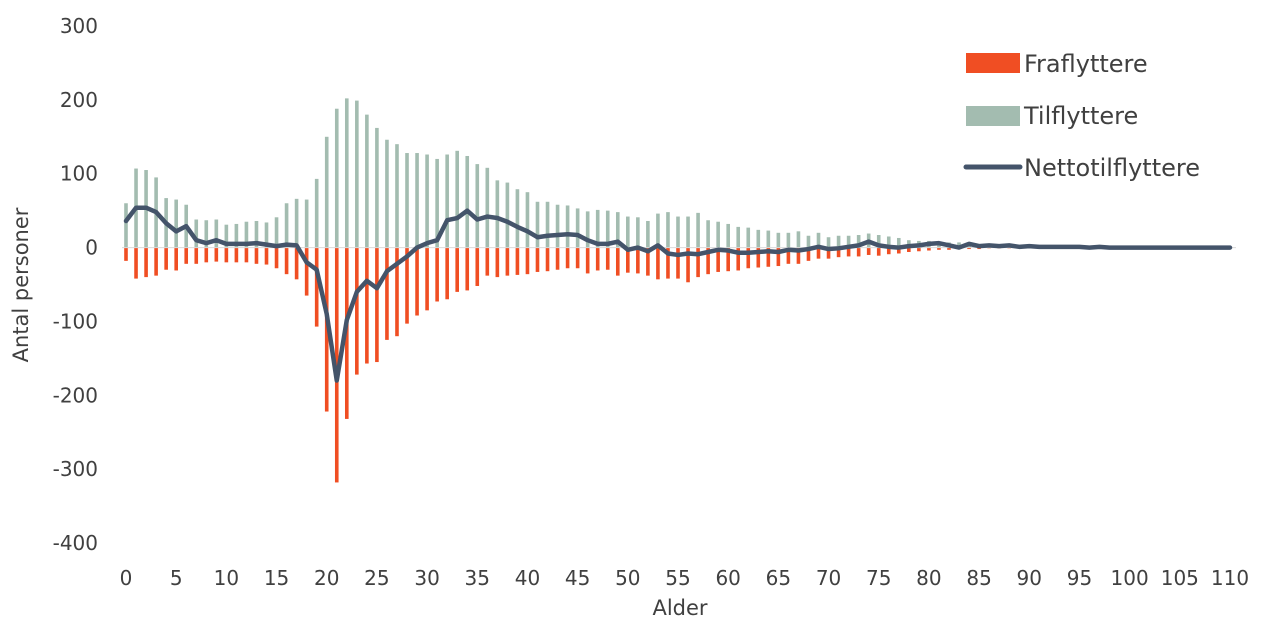 This screenshot has width=1264, height=619. What do you see at coordinates (21, 284) in the screenshot?
I see `y-axis-title: Antal personer` at bounding box center [21, 284].